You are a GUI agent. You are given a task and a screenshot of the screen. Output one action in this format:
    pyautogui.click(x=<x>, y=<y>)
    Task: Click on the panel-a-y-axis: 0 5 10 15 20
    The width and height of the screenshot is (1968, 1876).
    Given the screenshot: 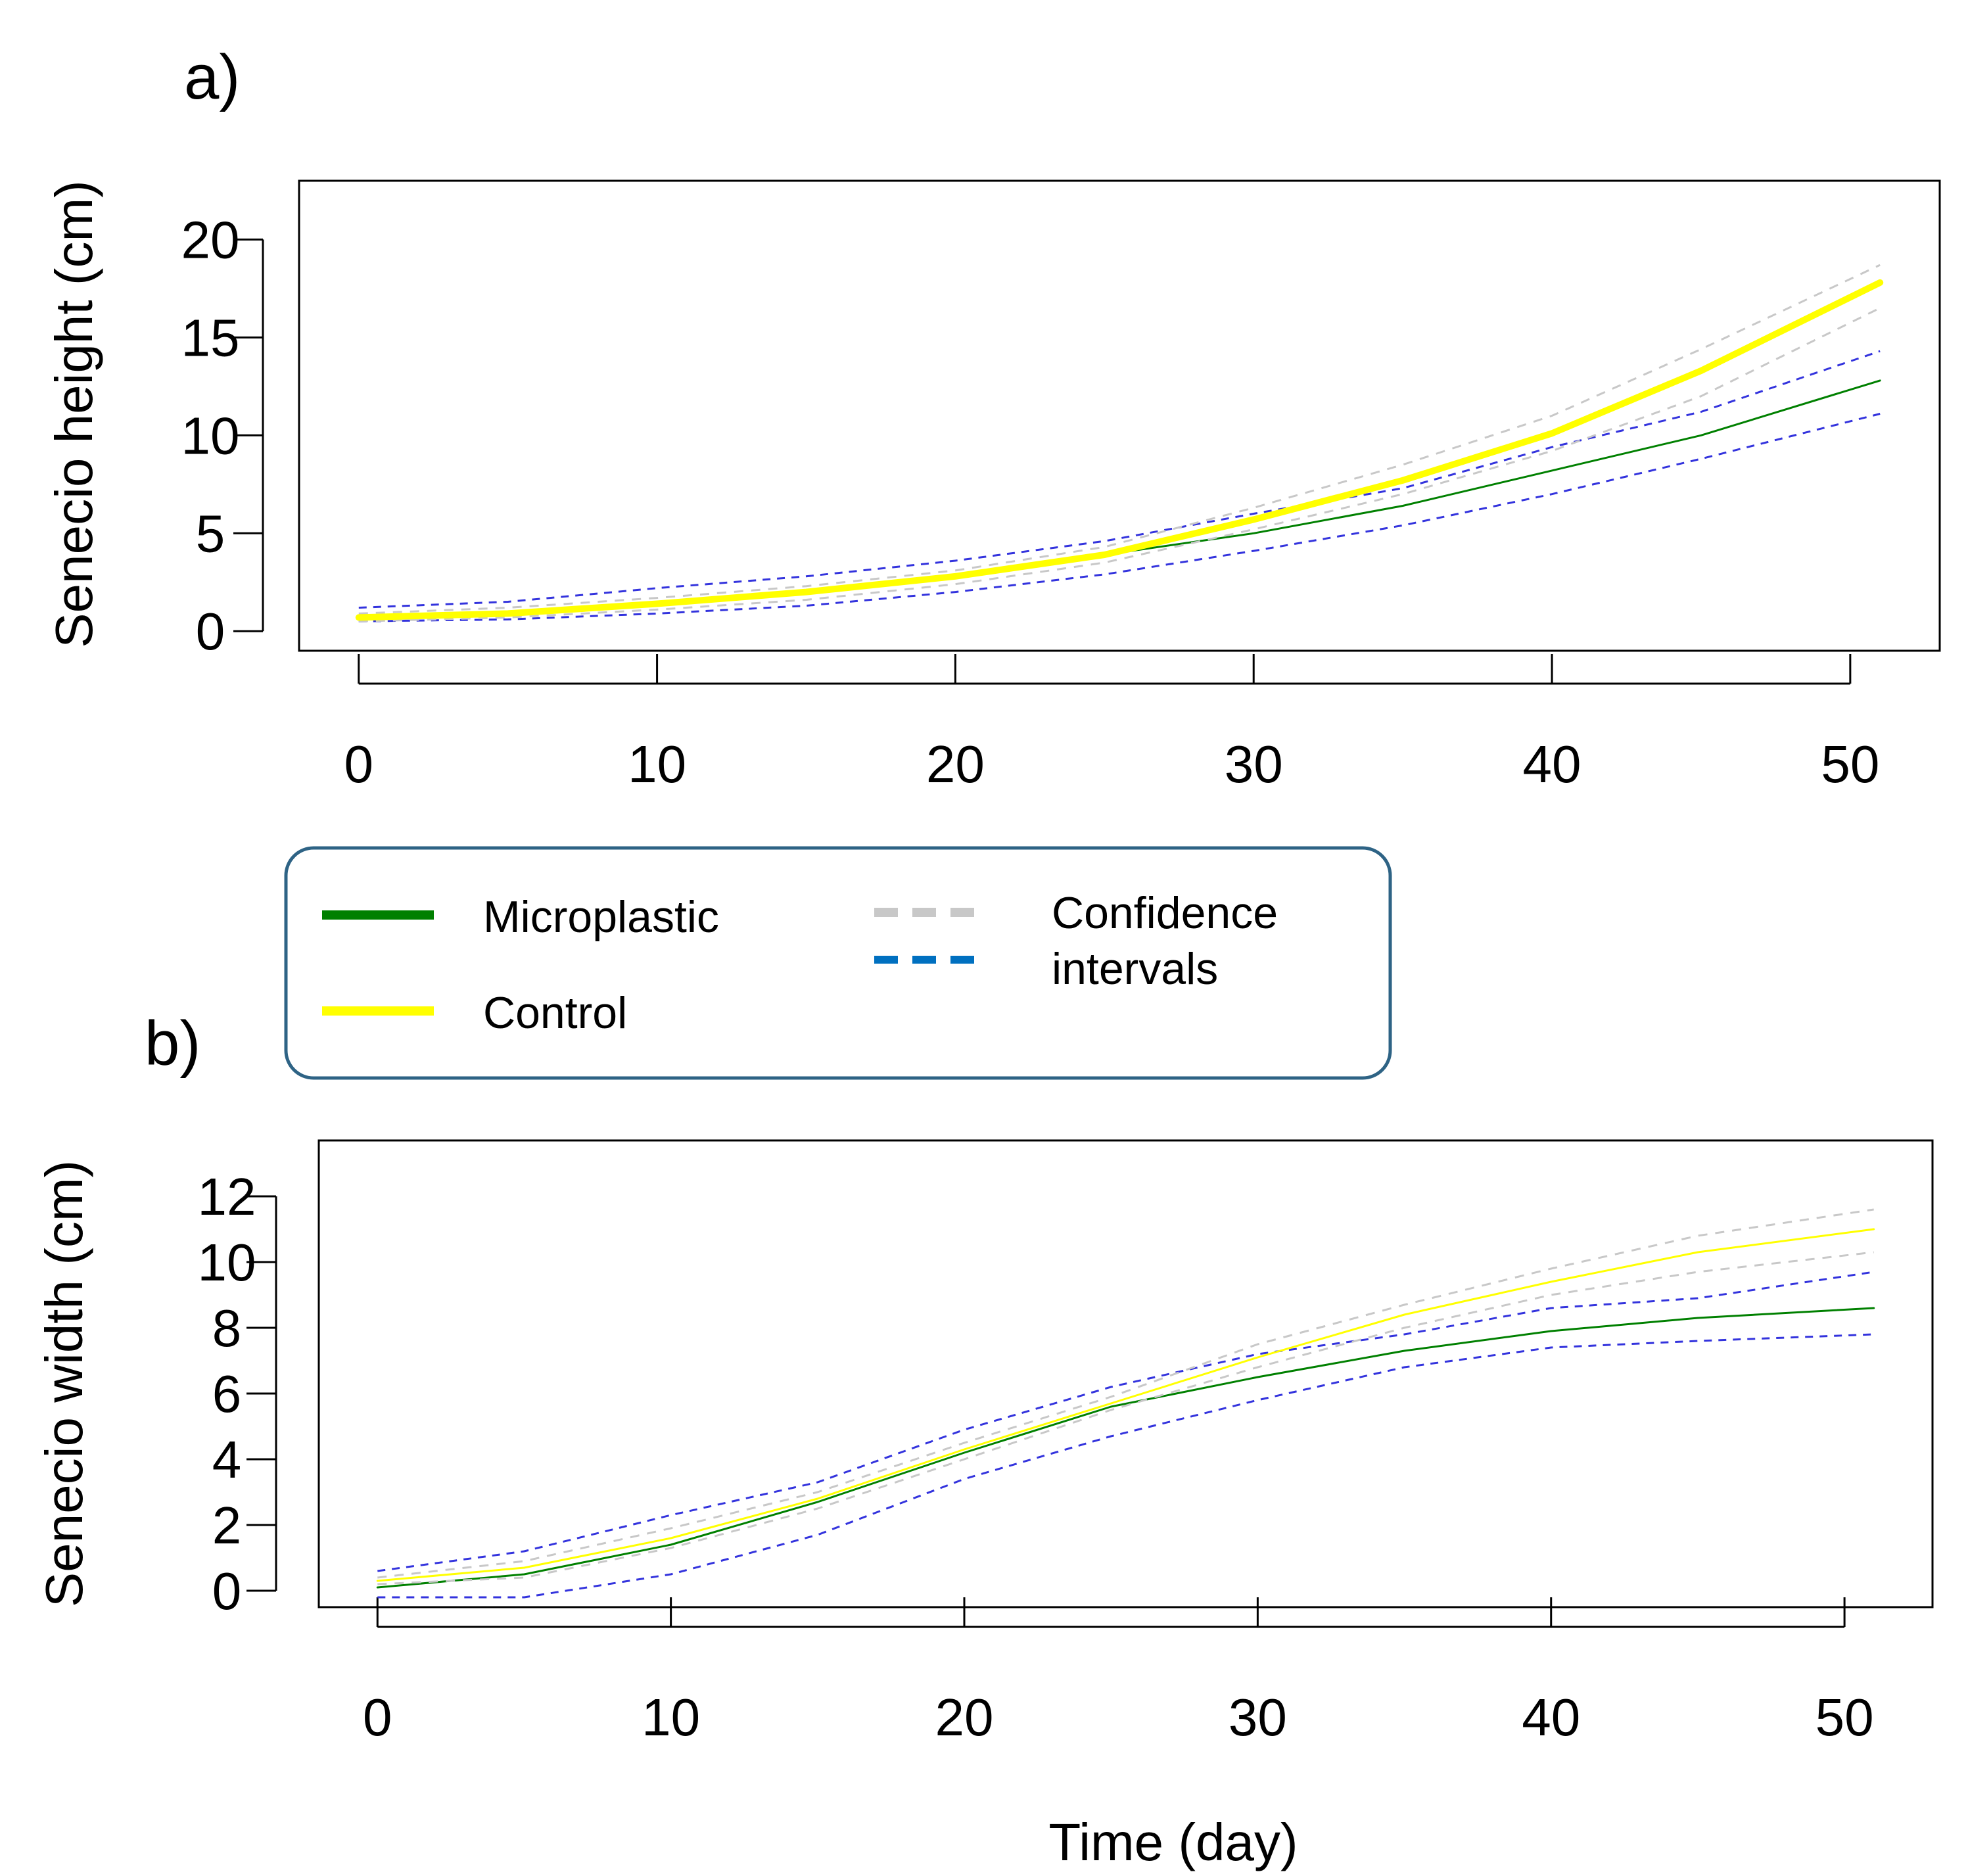 What is the action you would take?
    pyautogui.click(x=222, y=435)
    